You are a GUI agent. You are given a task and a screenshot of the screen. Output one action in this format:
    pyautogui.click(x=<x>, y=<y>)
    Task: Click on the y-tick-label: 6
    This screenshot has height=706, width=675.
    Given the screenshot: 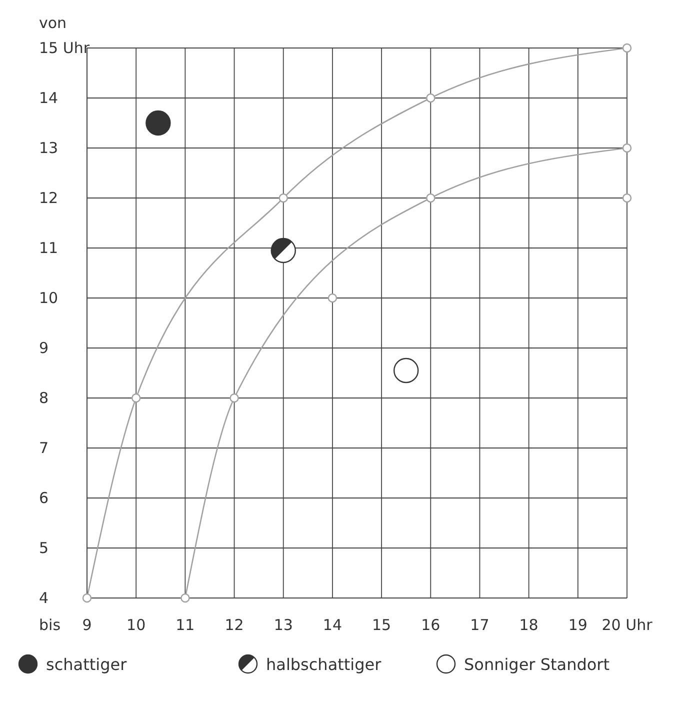 What is the action you would take?
    pyautogui.click(x=44, y=498)
    